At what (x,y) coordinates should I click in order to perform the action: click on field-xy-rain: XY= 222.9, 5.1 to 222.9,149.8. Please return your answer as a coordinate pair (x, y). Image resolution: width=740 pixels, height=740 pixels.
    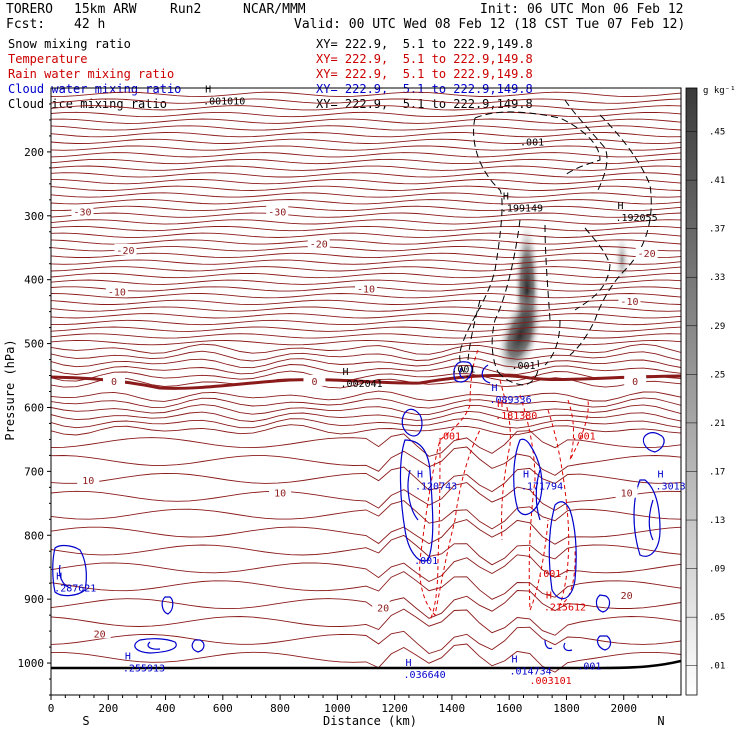
    Looking at the image, I should click on (424, 74).